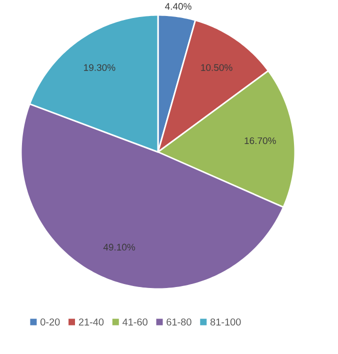  Describe the element at coordinates (119, 247) in the screenshot. I see `data-label: 49.10%` at that location.